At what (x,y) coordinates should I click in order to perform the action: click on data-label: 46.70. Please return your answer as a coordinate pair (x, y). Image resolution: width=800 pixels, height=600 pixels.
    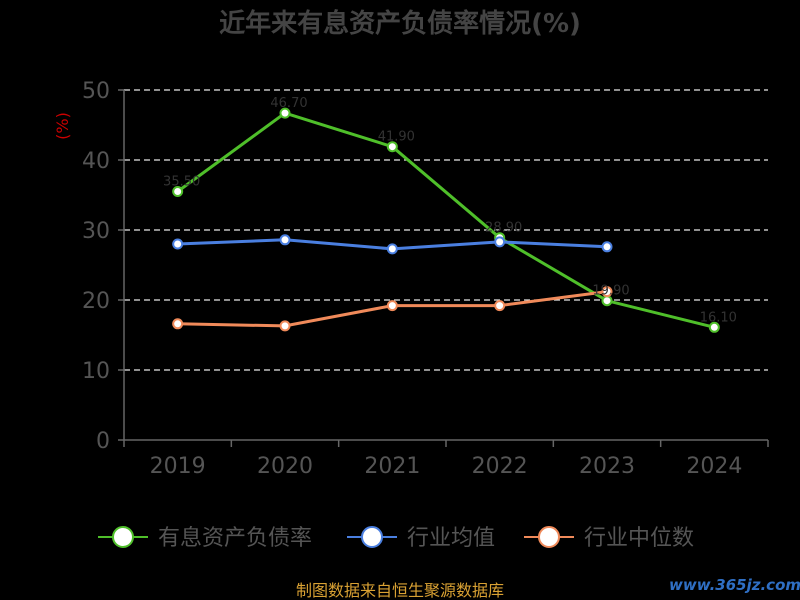
    Looking at the image, I should click on (288, 103).